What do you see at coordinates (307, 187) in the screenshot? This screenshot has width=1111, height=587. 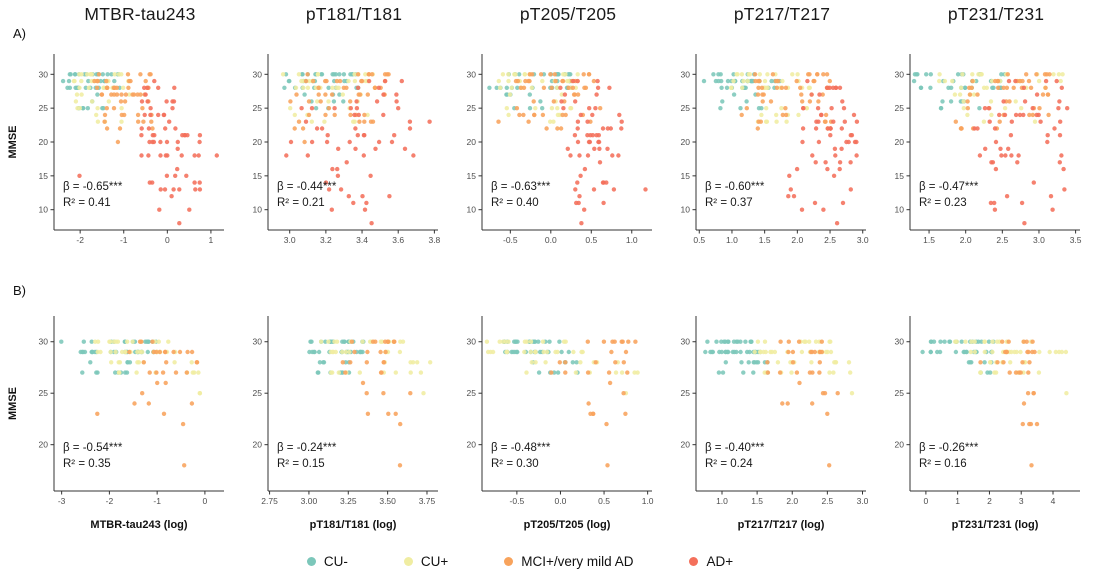 I see `beta-annotation: β = -0.44***` at bounding box center [307, 187].